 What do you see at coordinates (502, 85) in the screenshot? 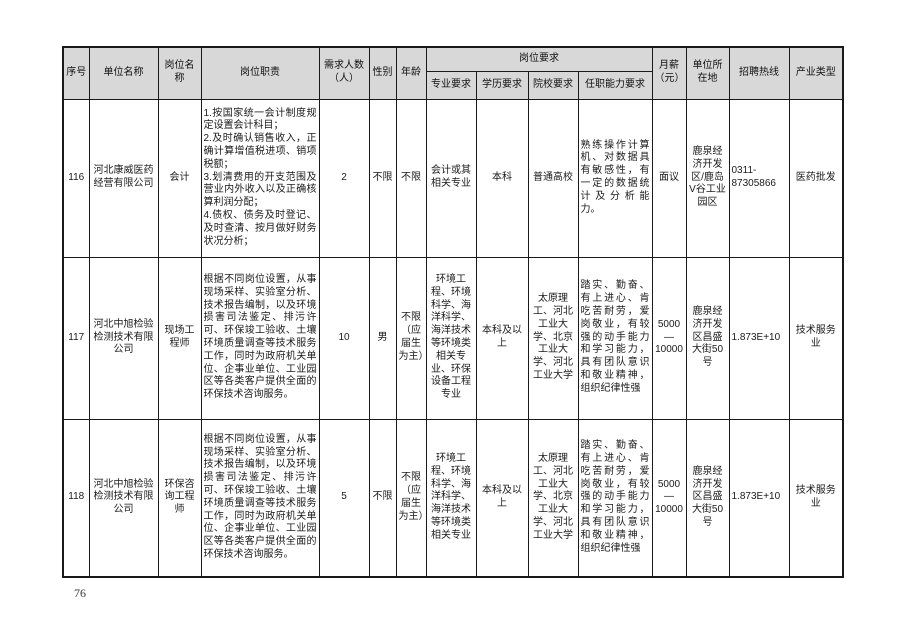
I see `col-header-education: 学历要求` at bounding box center [502, 85].